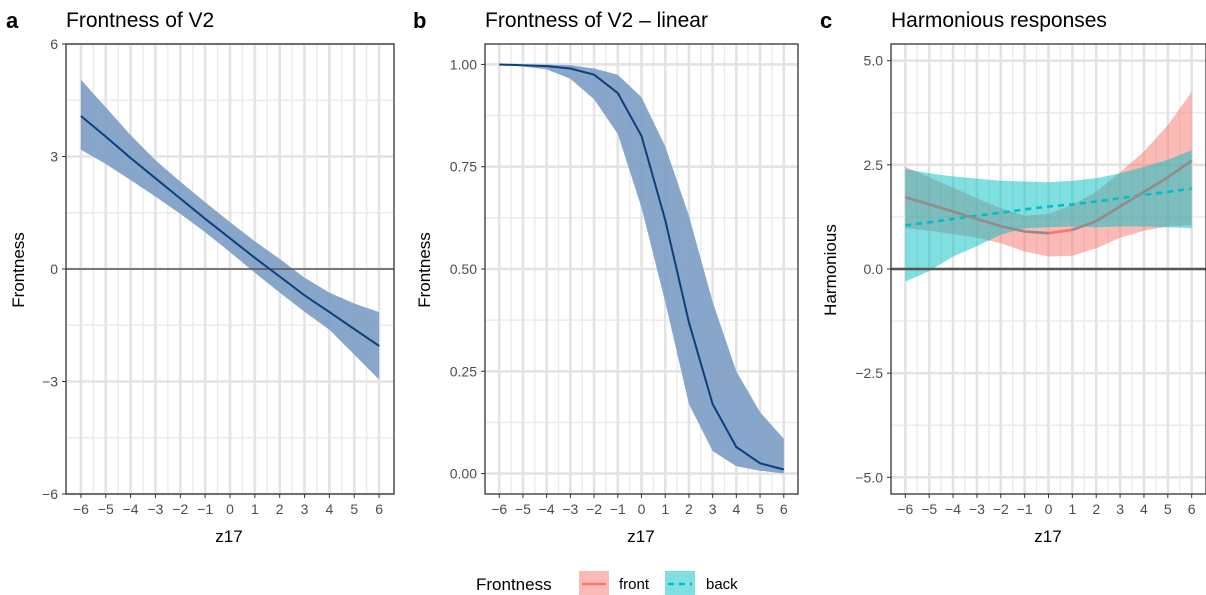 The image size is (1206, 595). I want to click on y-tick-label: 0, so click(54, 269).